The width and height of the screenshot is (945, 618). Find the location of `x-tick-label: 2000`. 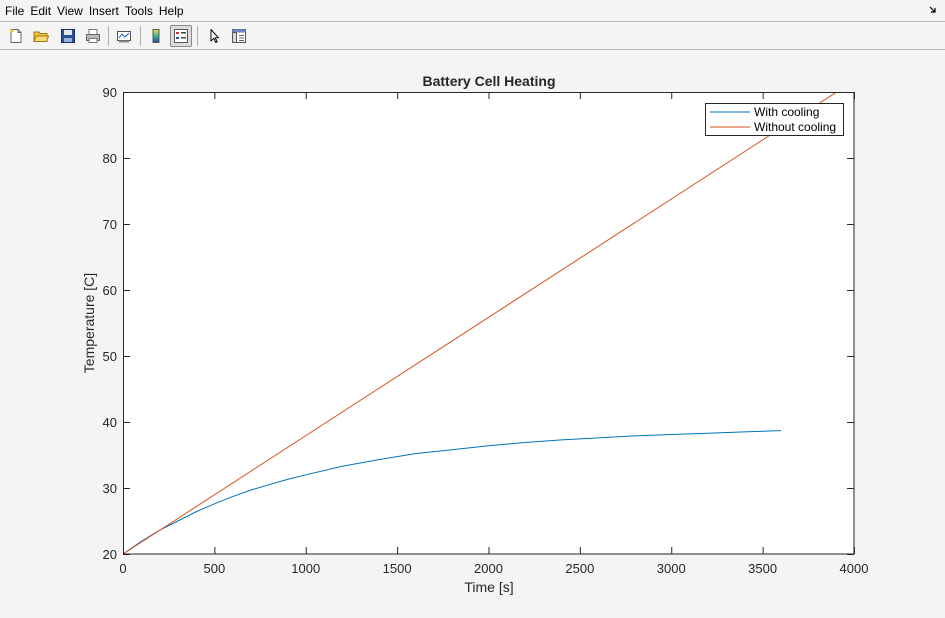

x-tick-label: 2000 is located at coordinates (488, 568).